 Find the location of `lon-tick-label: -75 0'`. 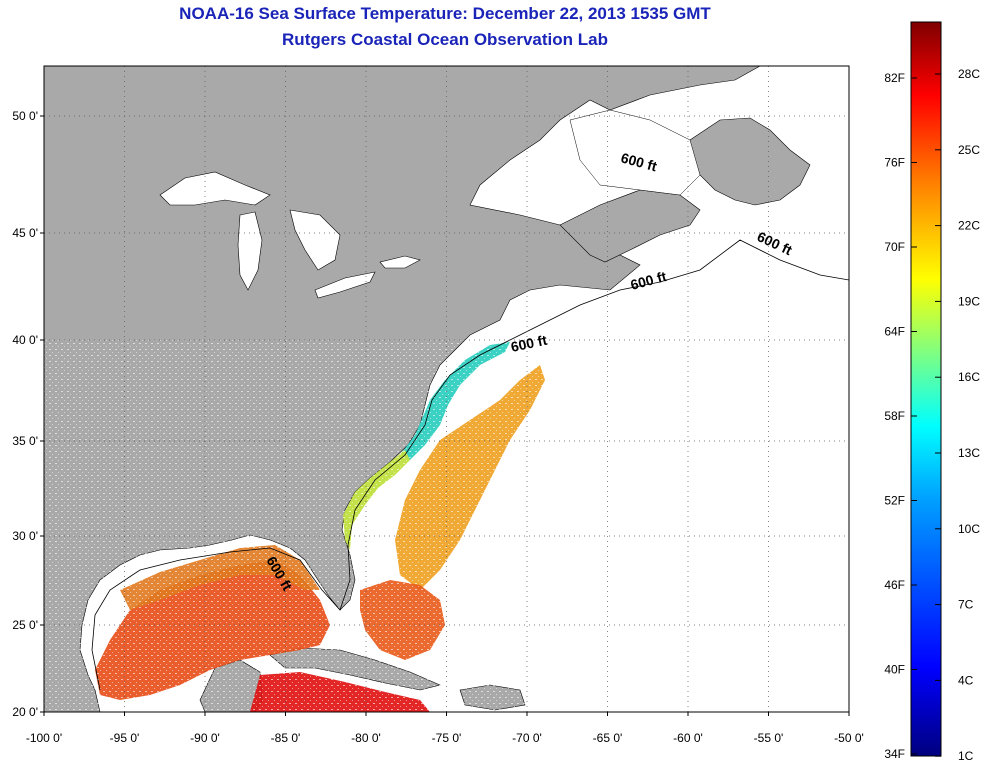

lon-tick-label: -75 0' is located at coordinates (447, 738).